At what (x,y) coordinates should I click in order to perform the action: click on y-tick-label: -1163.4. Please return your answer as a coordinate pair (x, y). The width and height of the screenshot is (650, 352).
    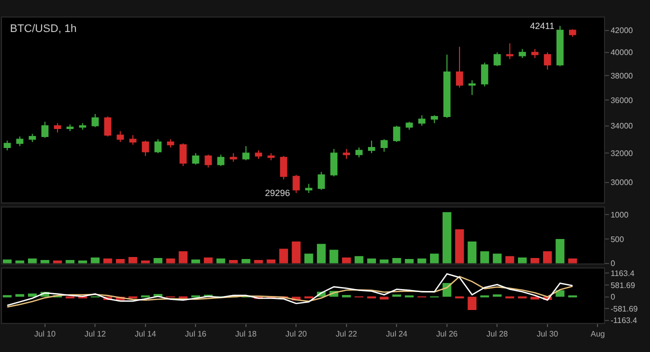
    Looking at the image, I should click on (624, 321).